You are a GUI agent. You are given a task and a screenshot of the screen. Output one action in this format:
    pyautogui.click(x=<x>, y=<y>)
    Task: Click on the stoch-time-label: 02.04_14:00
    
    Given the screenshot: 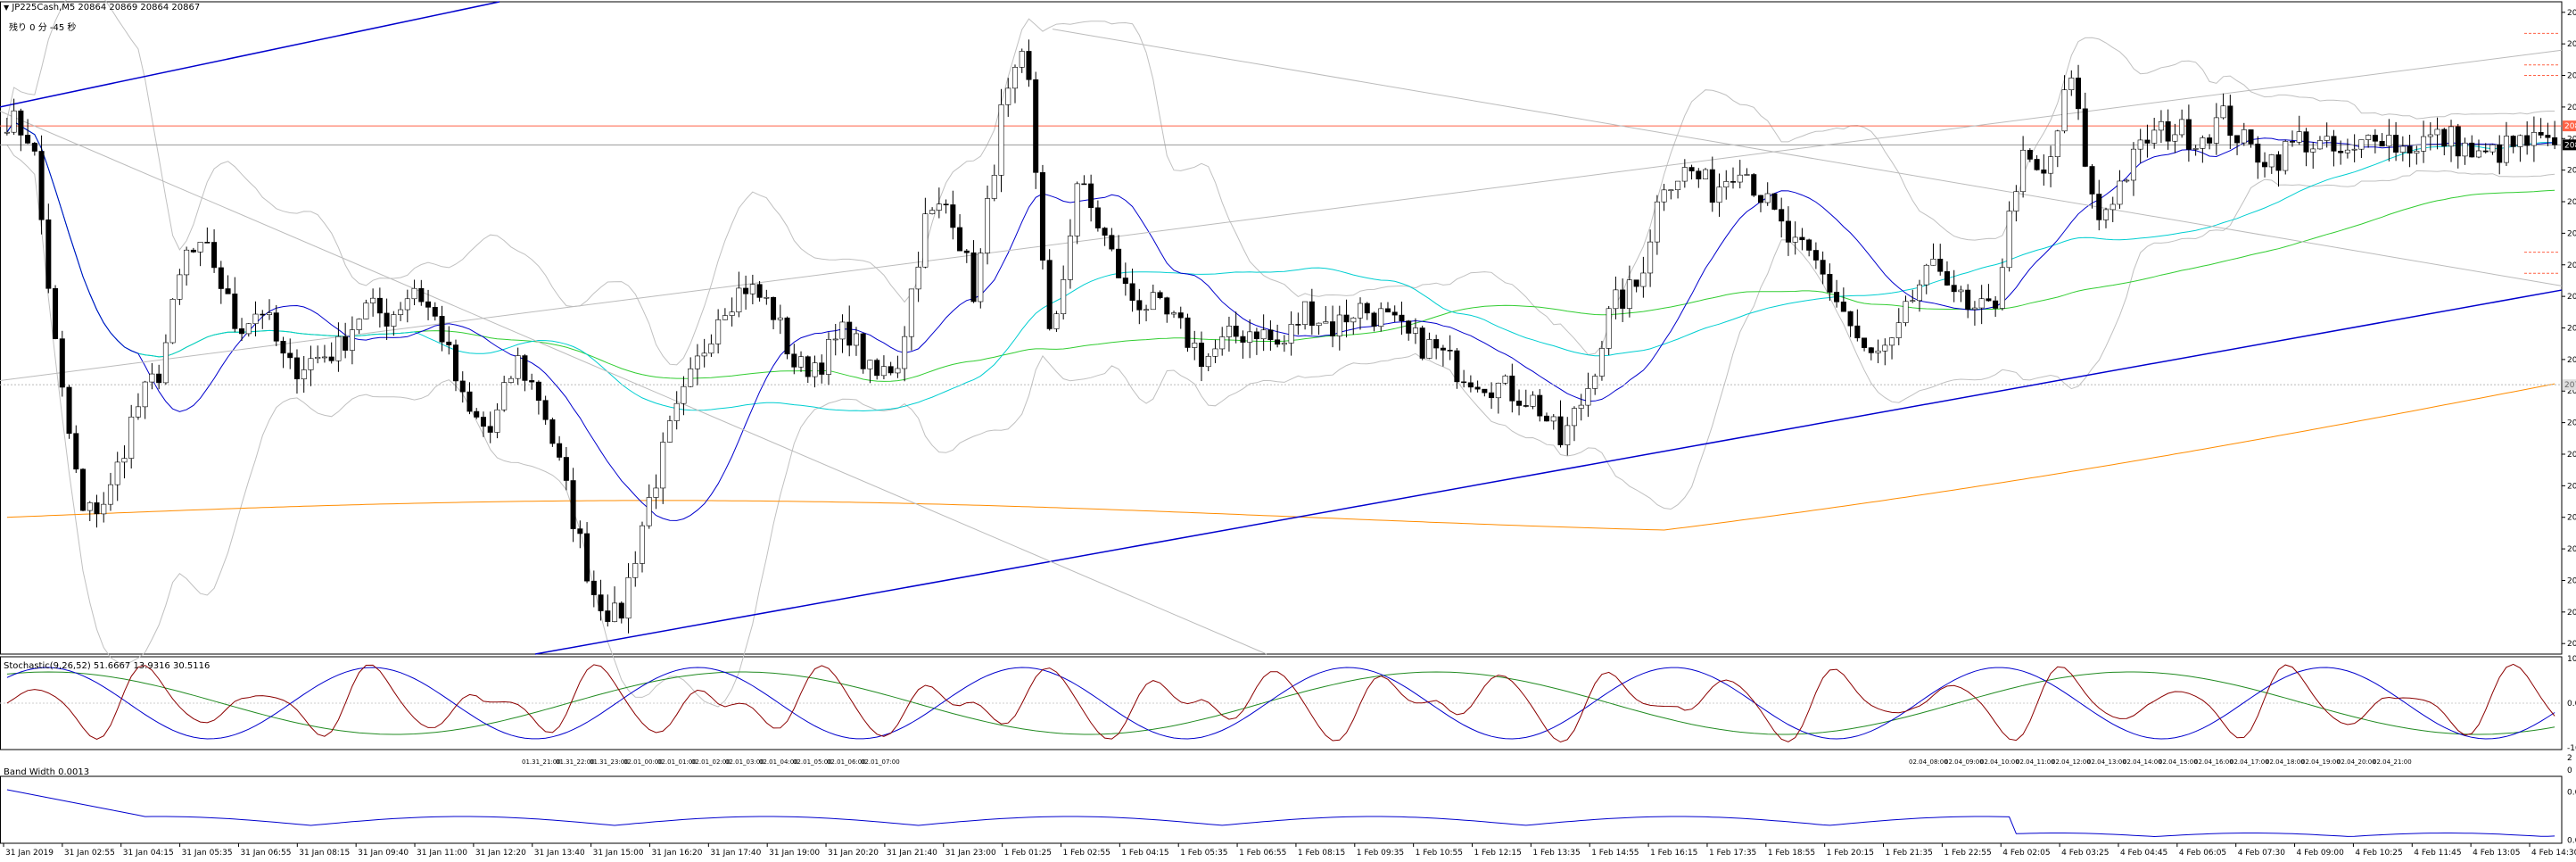 What is the action you would take?
    pyautogui.click(x=2142, y=762)
    